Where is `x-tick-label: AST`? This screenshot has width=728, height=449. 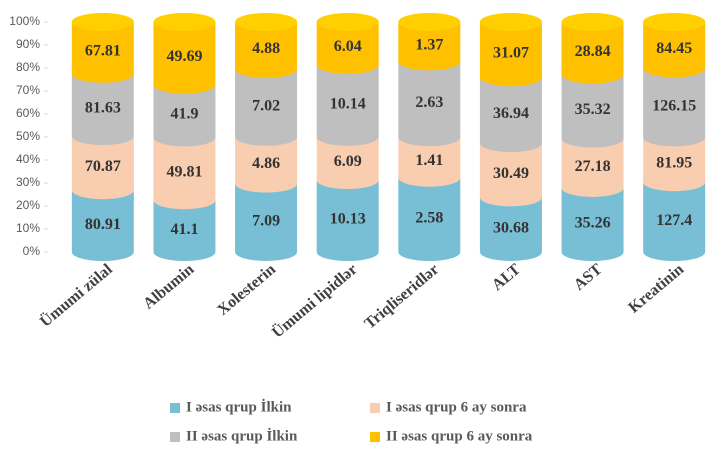
x-tick-label: AST is located at coordinates (588, 277).